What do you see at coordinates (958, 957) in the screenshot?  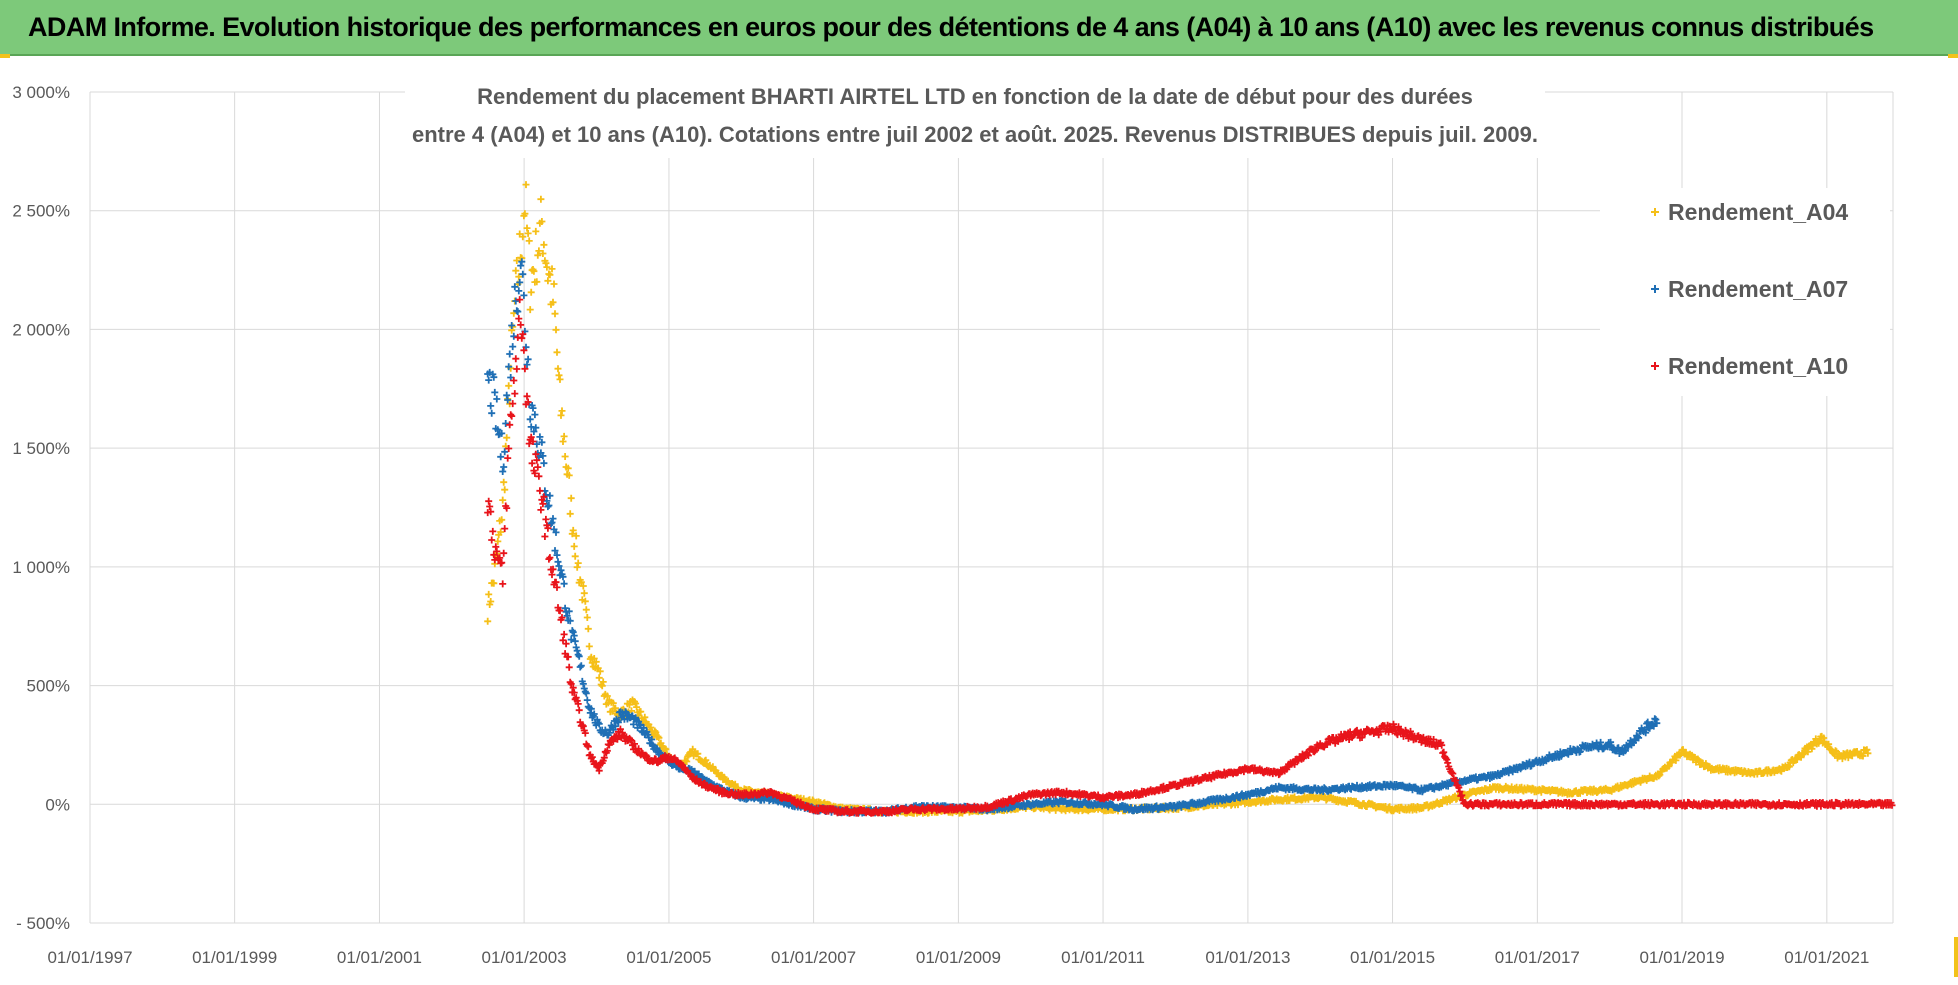 I see `x-tick-label: 01/01/2009` at bounding box center [958, 957].